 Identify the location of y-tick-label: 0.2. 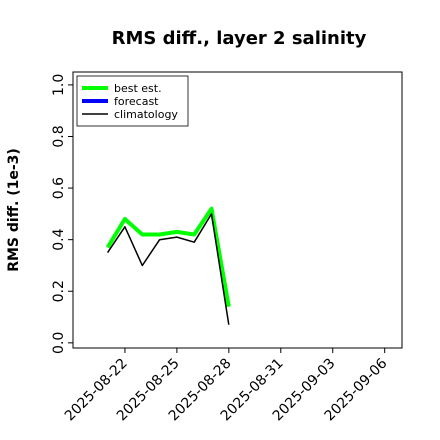
(59, 291).